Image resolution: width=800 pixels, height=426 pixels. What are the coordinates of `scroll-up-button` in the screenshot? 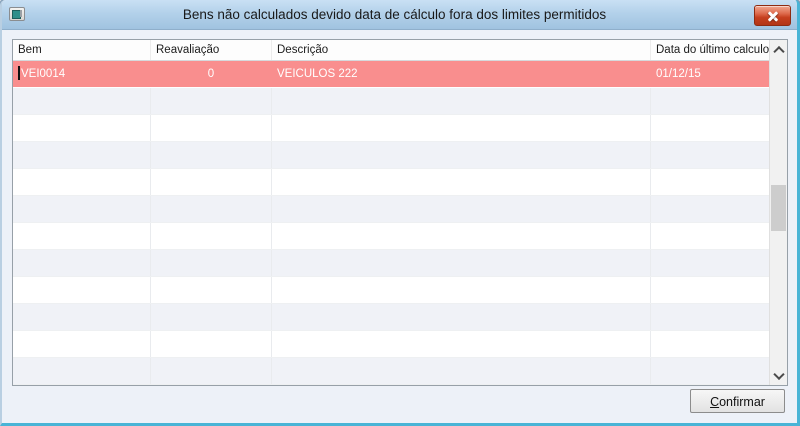 It's located at (778, 49).